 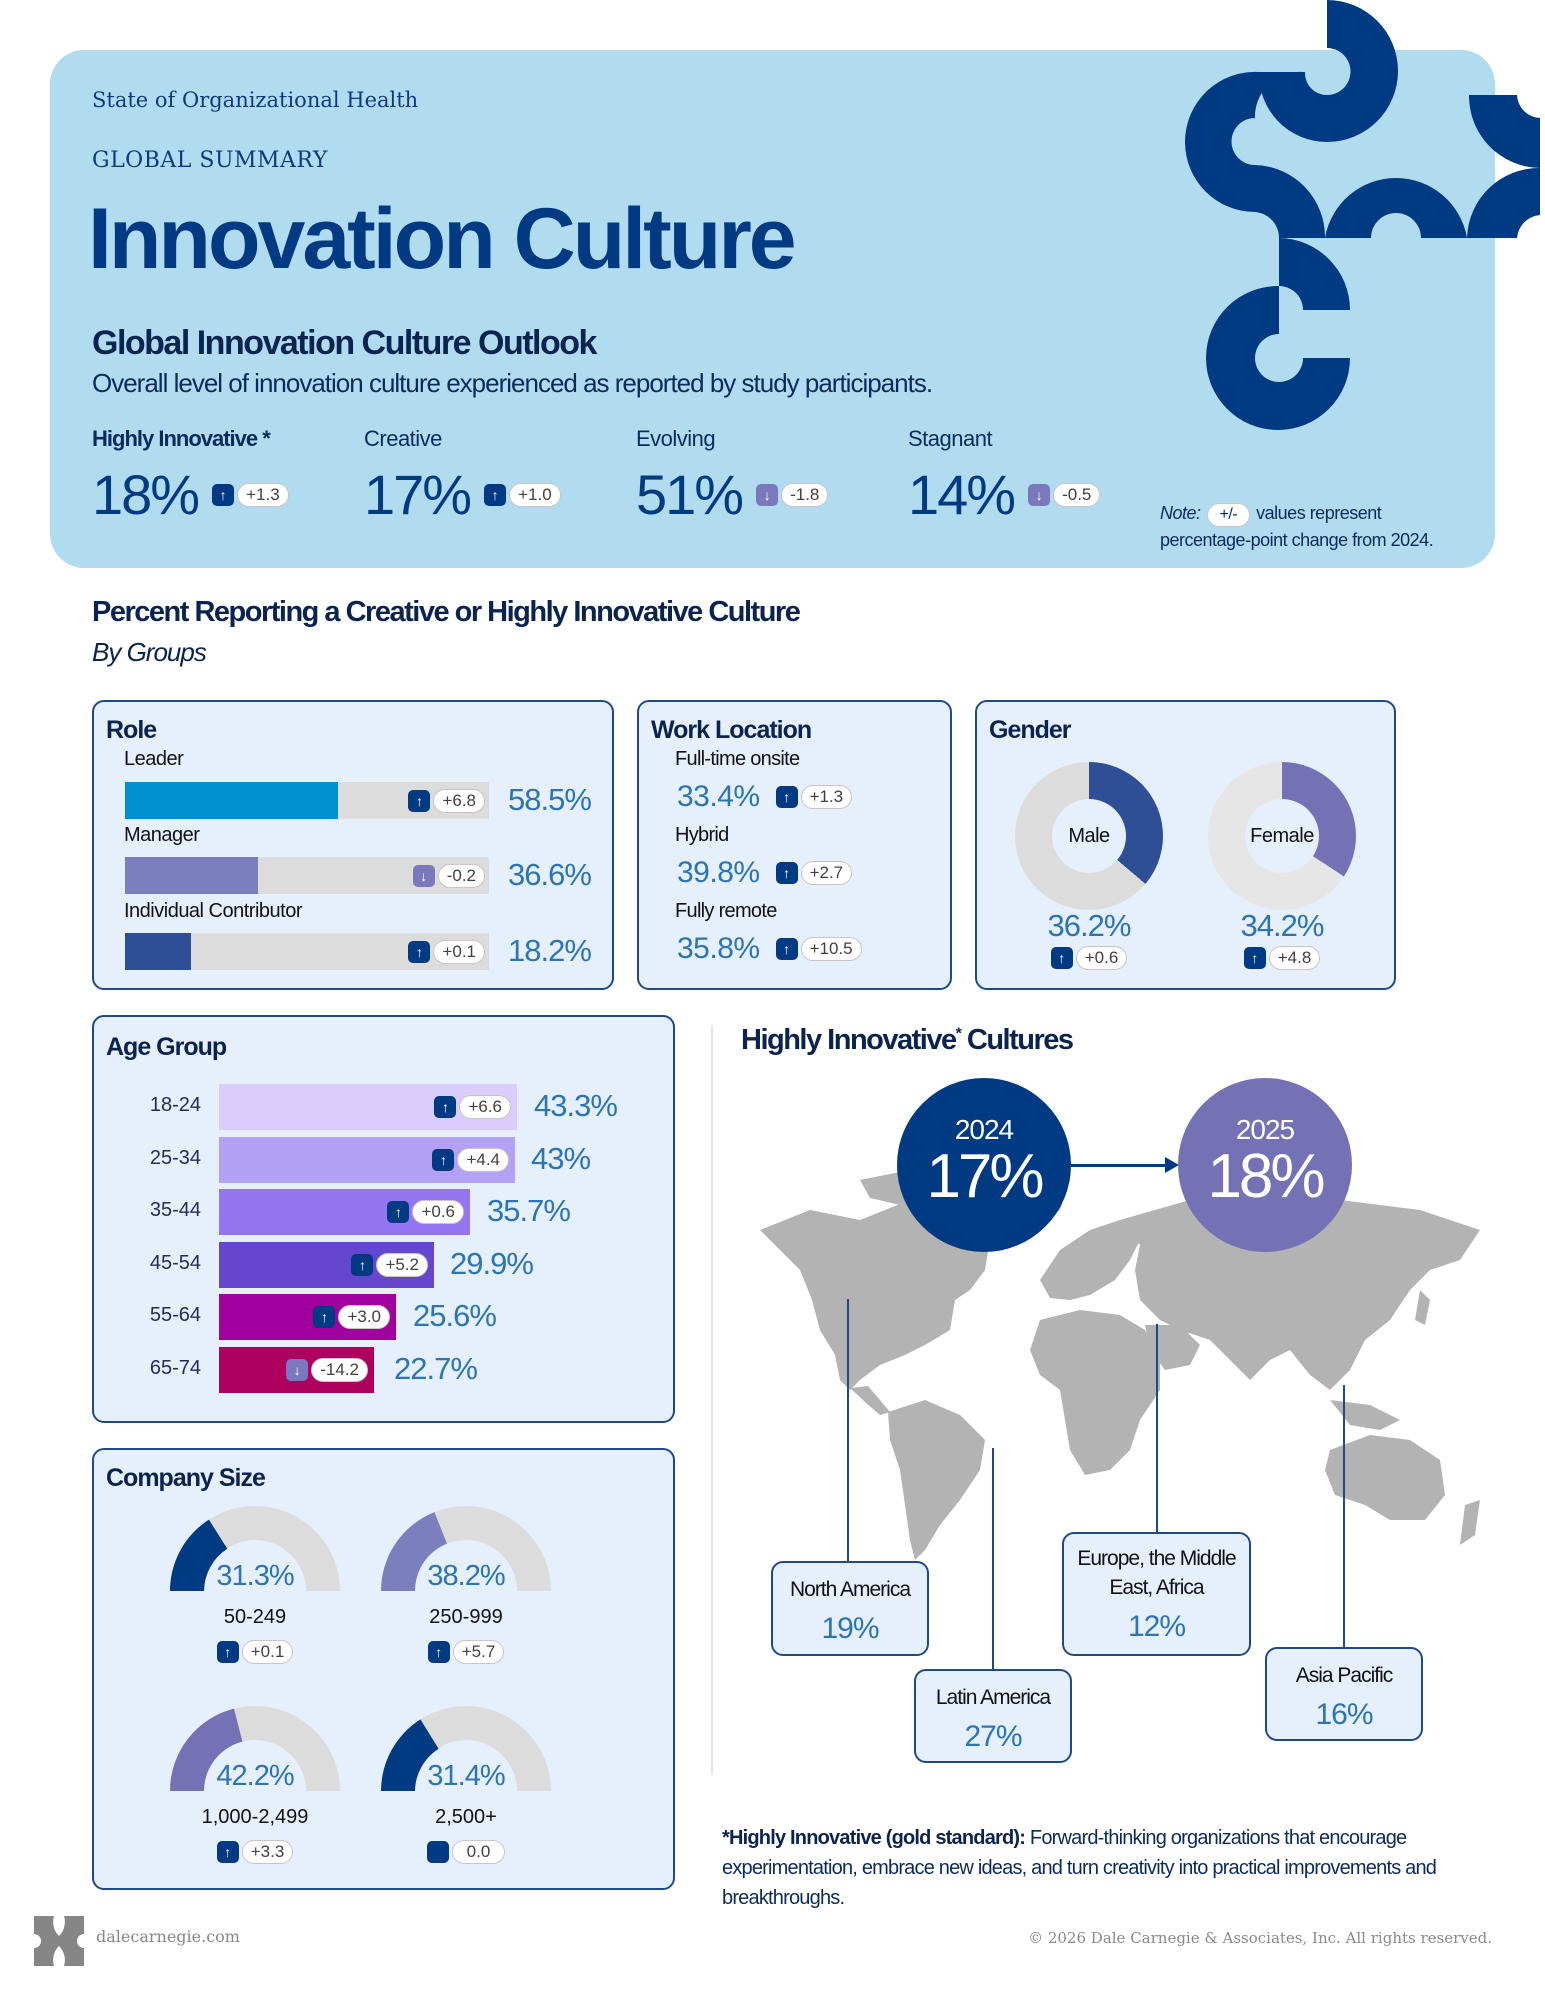 I want to click on change-pill: 0.0, so click(x=478, y=1852).